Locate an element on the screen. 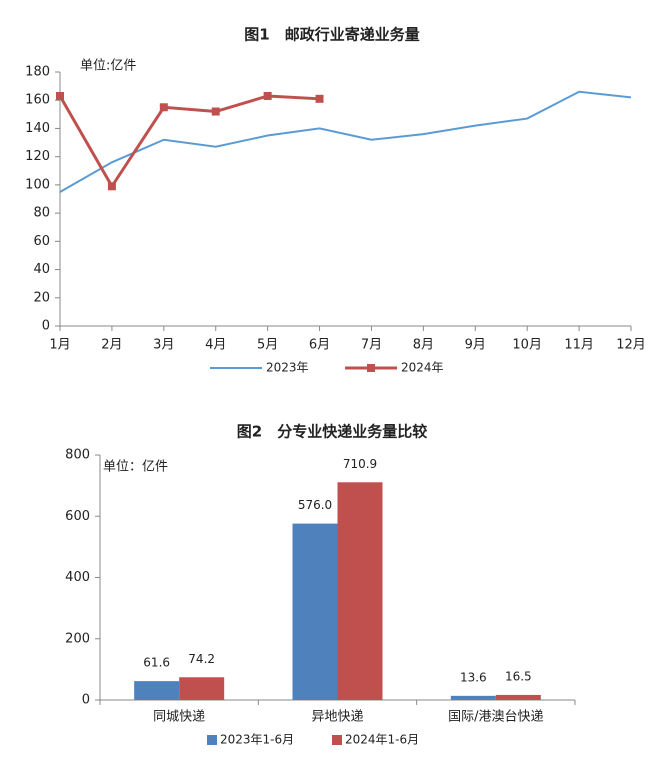 This screenshot has width=664, height=774. legend-marker is located at coordinates (371, 368).